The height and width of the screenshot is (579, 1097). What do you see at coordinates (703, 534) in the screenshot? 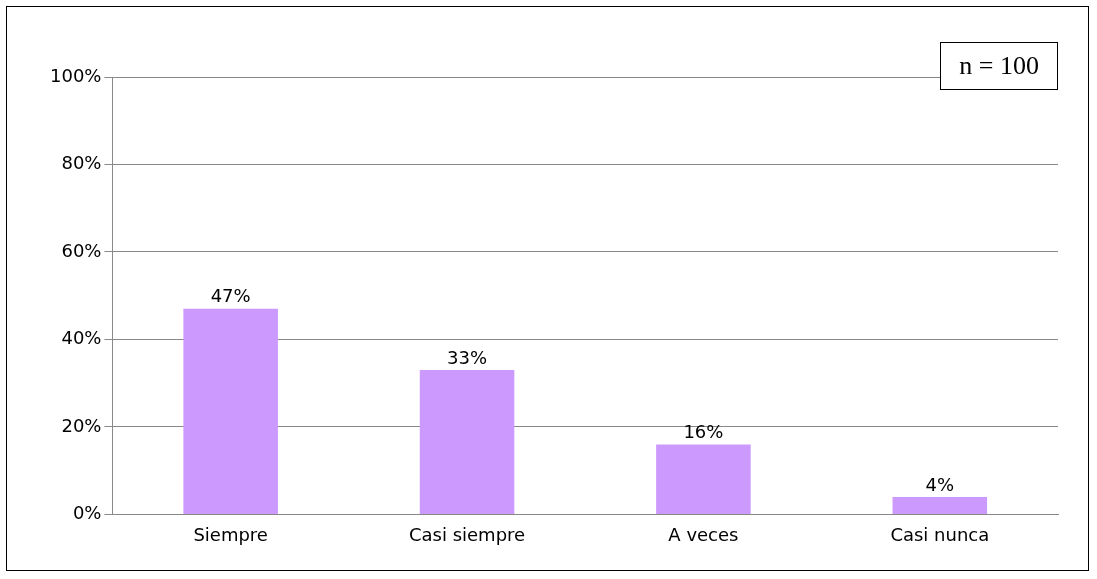
I see `x-tick-label: A veces` at bounding box center [703, 534].